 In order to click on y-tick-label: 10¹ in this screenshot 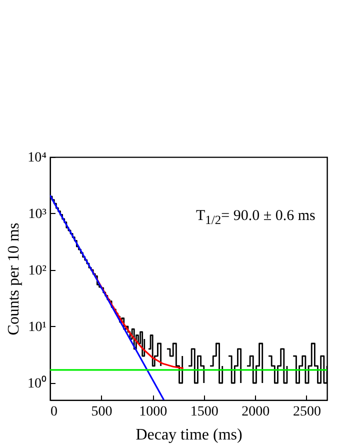, I will do `click(37, 327)`.